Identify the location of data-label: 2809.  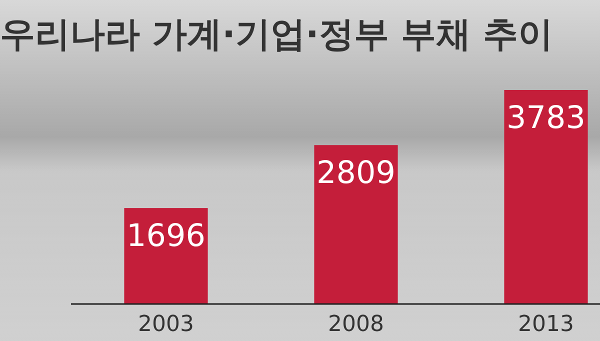
(356, 173).